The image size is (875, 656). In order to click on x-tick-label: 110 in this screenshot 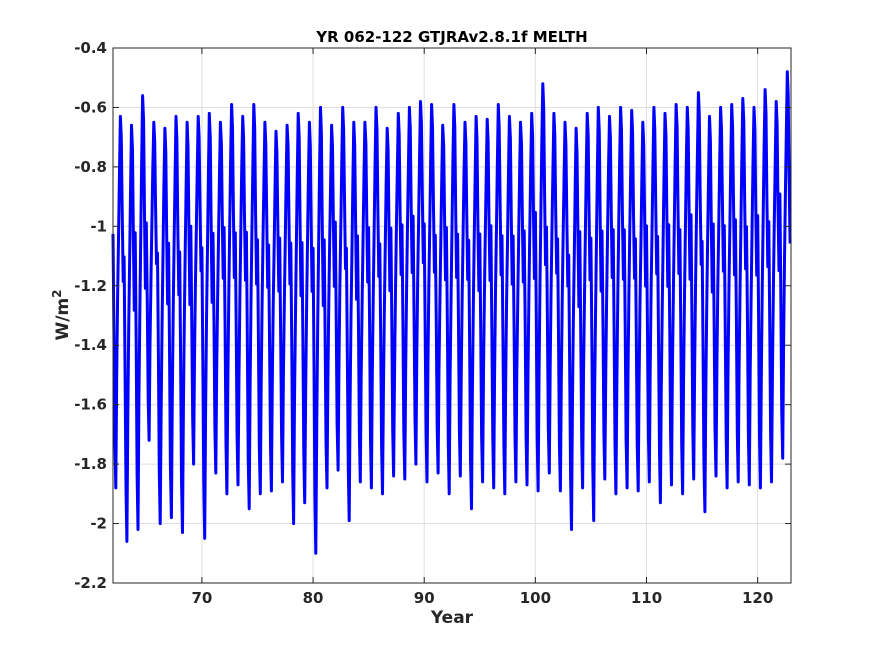, I will do `click(646, 598)`.